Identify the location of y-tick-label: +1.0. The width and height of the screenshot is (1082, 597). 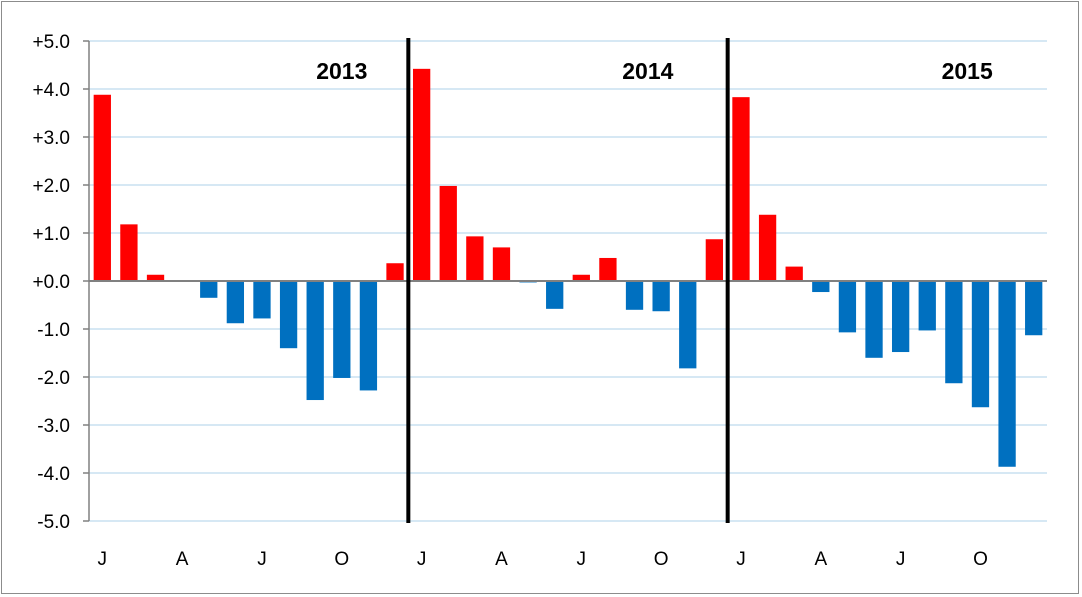
(51, 234).